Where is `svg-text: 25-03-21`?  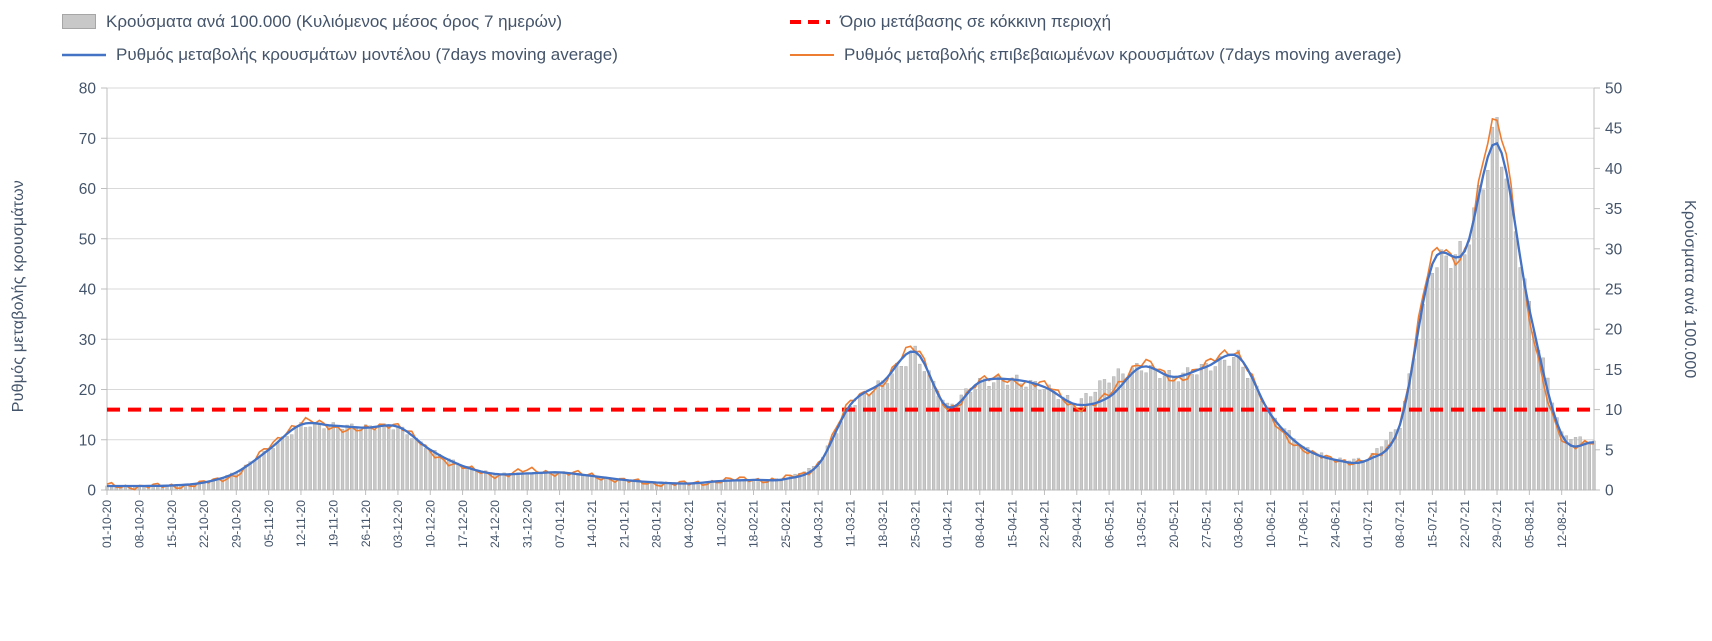 svg-text: 25-03-21 is located at coordinates (915, 524).